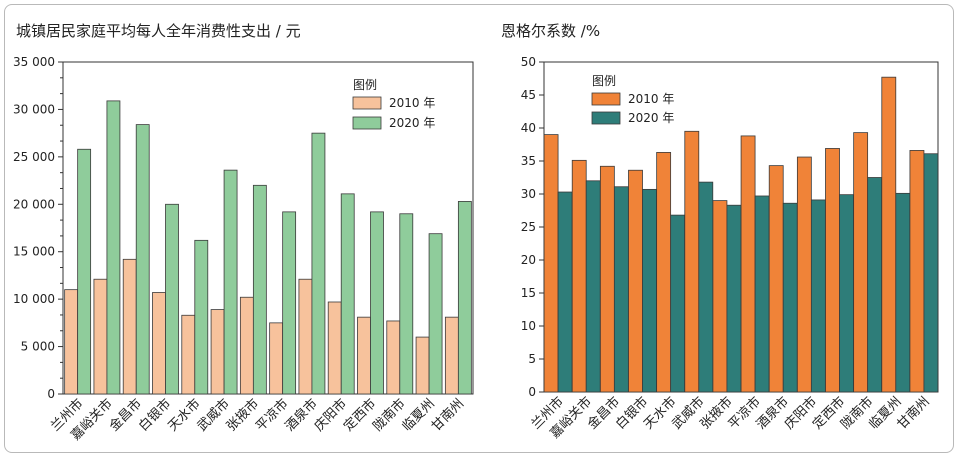  I want to click on consumption-x-tick-label: 定西市, so click(359, 415).